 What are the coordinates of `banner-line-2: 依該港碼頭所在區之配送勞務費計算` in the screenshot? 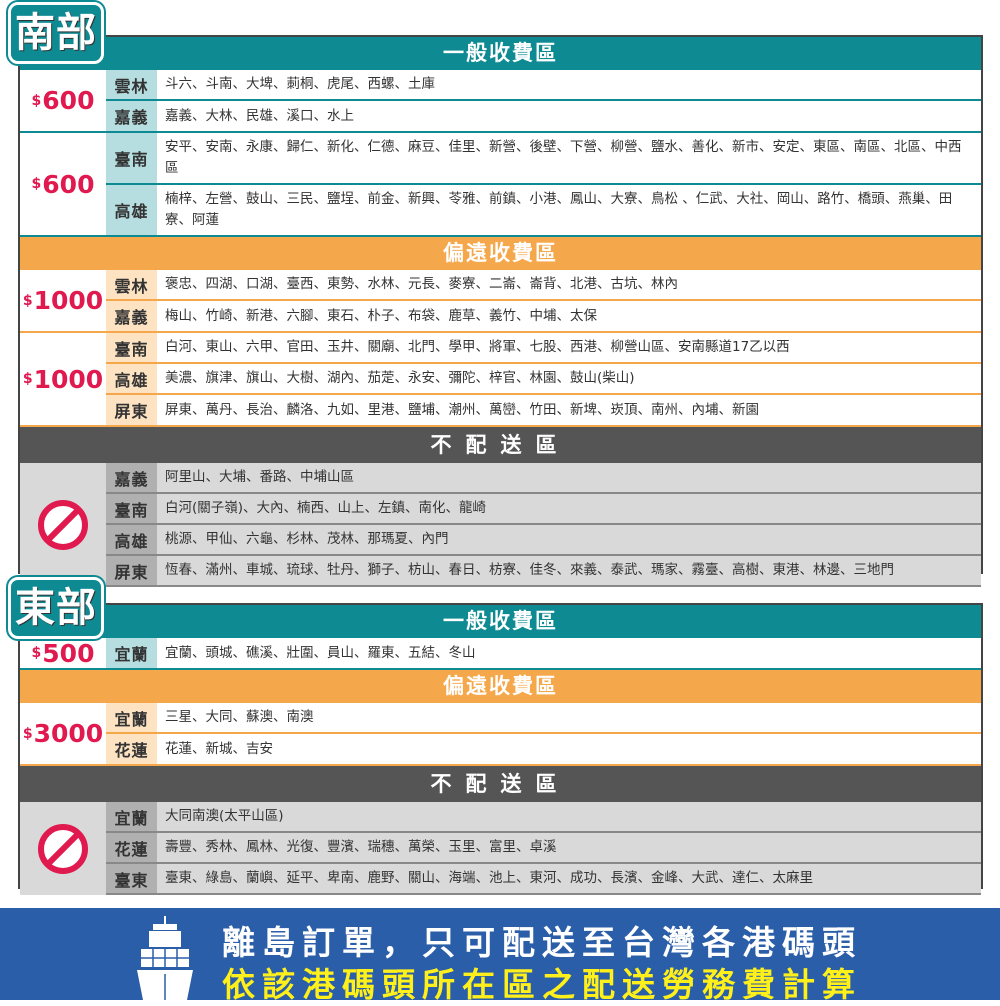 It's located at (542, 984).